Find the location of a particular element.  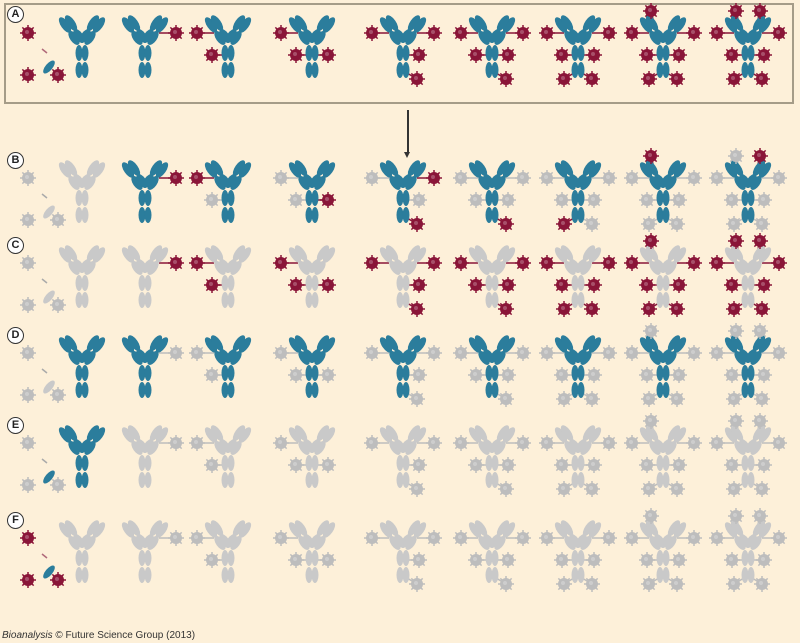

panel-a-row is located at coordinates (403, 45).